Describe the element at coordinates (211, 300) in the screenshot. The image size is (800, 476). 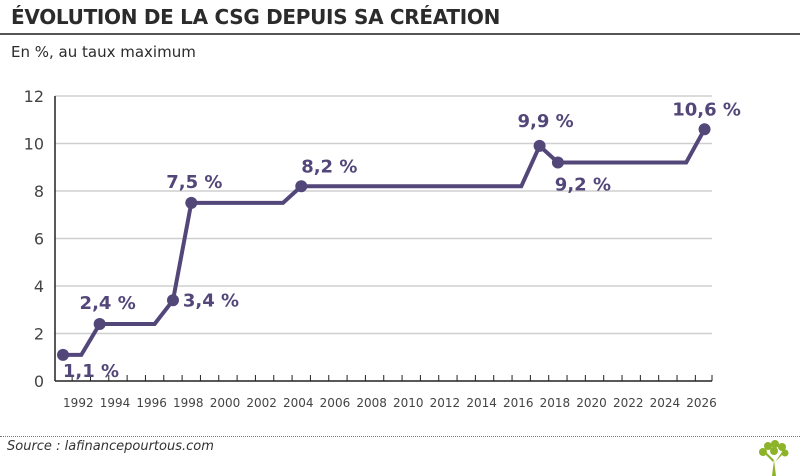
I see `data-label: 3,4 %` at that location.